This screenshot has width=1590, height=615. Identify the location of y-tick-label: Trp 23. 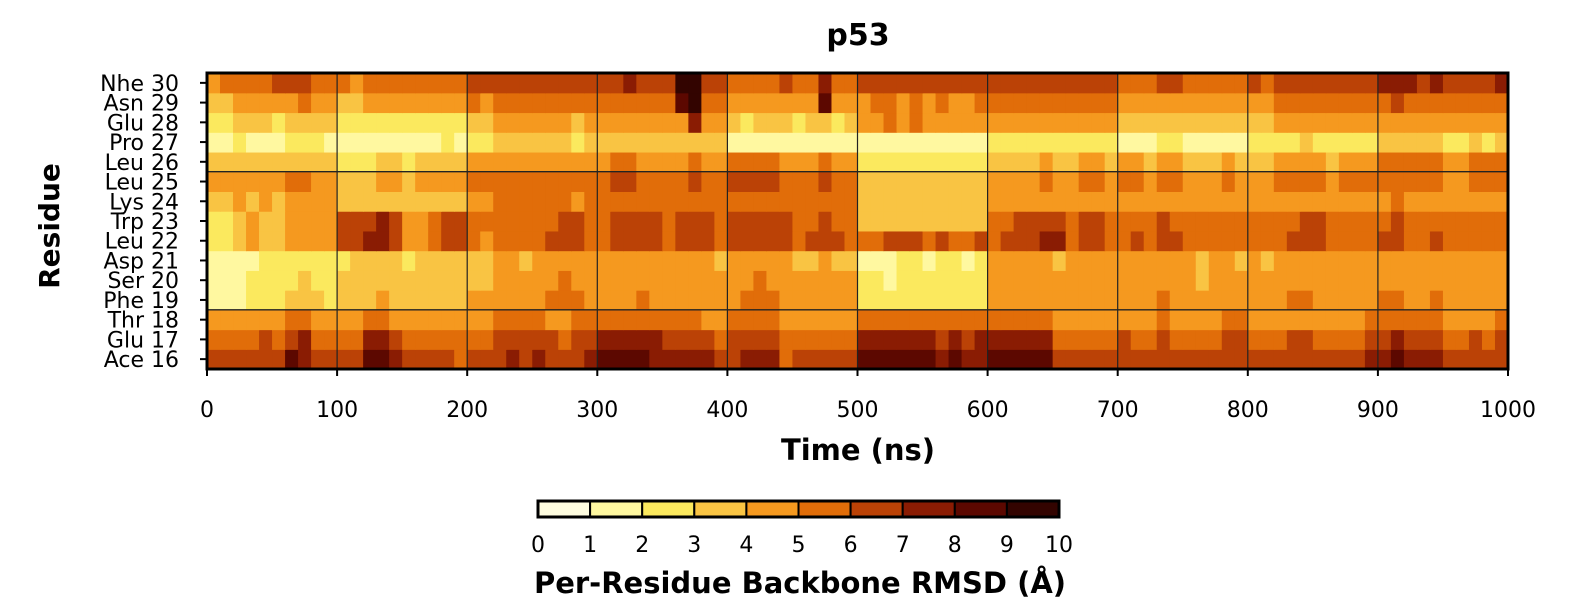
(144, 222).